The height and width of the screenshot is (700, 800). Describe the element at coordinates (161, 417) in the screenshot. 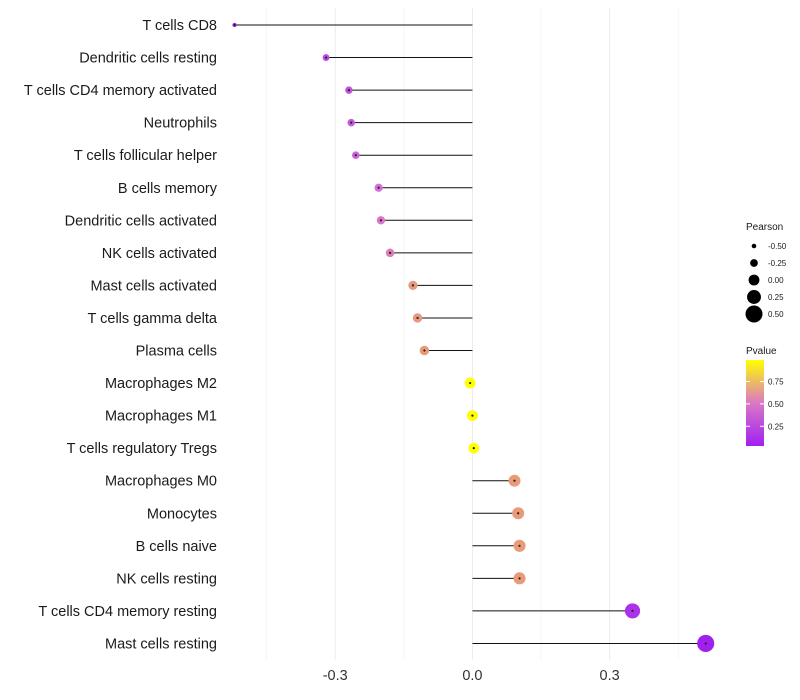

I see `category-label: Macrophages M1` at that location.